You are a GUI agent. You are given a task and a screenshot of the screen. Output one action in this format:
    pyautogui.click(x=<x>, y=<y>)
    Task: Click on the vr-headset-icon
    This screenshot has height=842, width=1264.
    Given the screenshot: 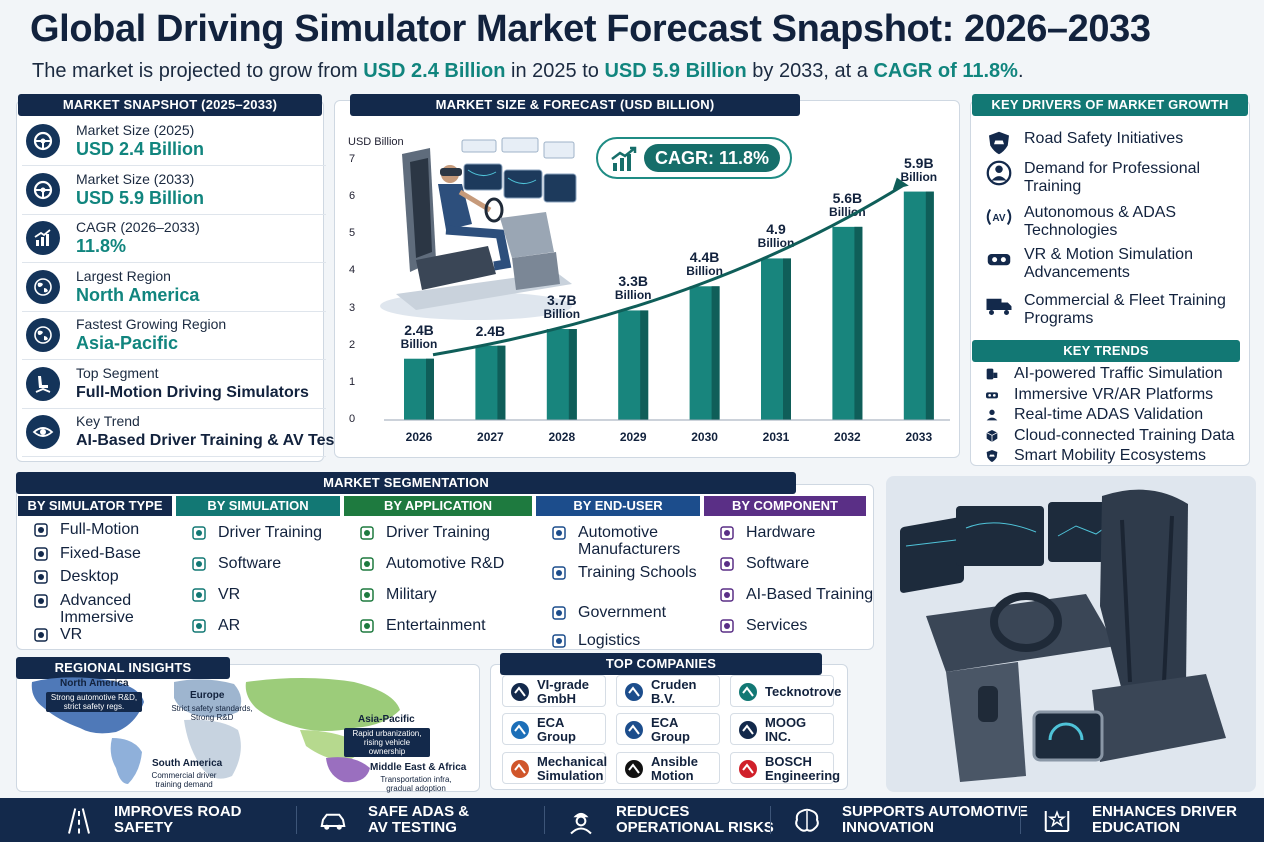 What is the action you would take?
    pyautogui.click(x=999, y=260)
    